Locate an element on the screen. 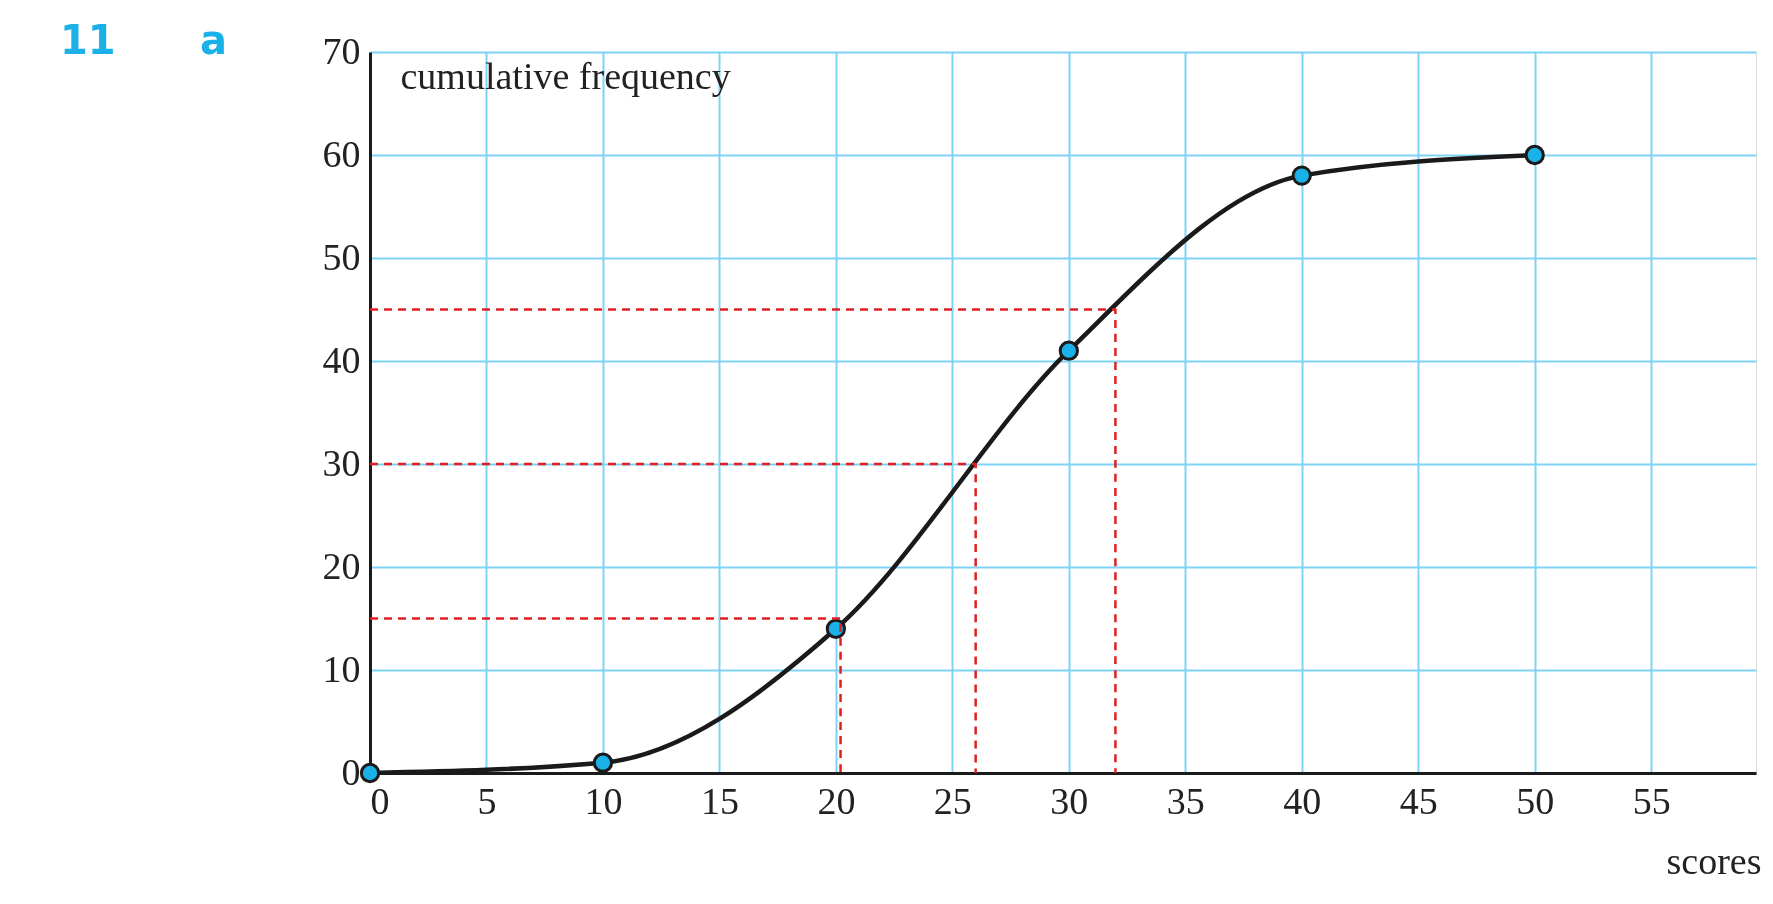 Image resolution: width=1773 pixels, height=904 pixels. y-tick-label: 50 is located at coordinates (341, 256).